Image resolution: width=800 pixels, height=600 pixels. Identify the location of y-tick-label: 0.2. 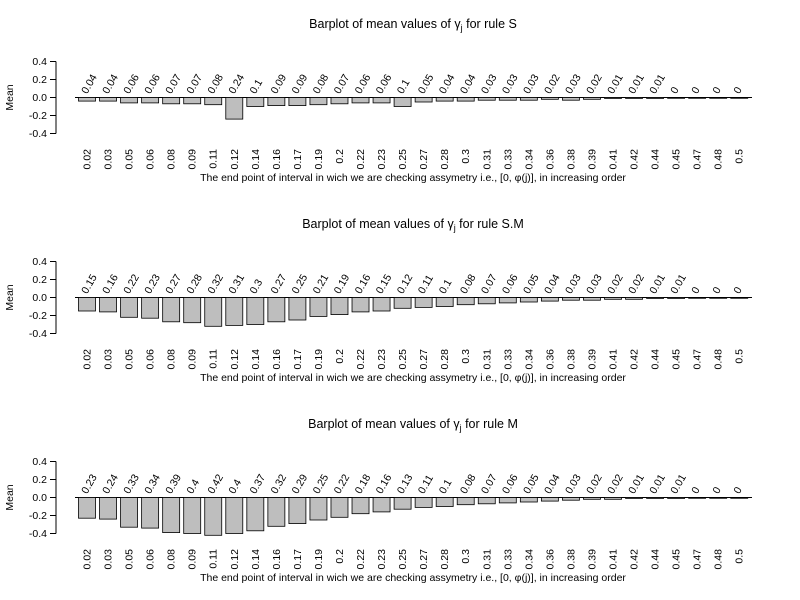
(39, 480).